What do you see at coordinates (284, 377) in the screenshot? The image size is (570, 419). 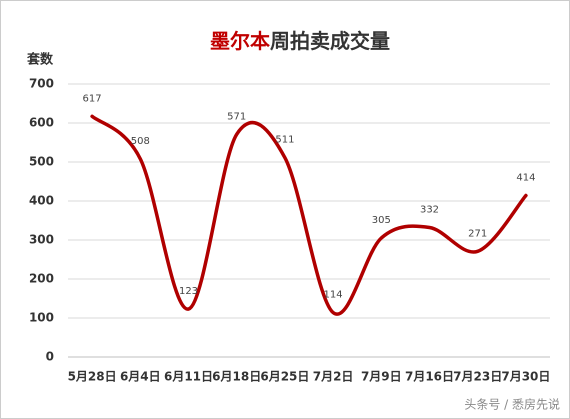 I see `x-tick-label: 6月25日` at bounding box center [284, 377].